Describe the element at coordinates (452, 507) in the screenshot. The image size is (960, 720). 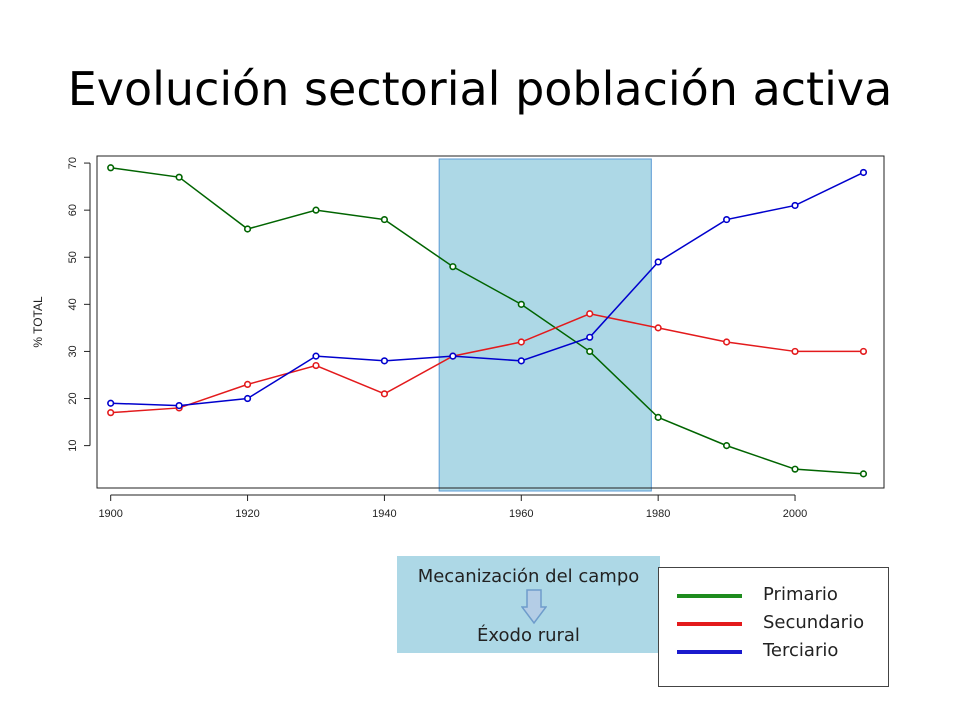
I see `x-axis: 1900 1920 1940 1960 1980 2000` at that location.